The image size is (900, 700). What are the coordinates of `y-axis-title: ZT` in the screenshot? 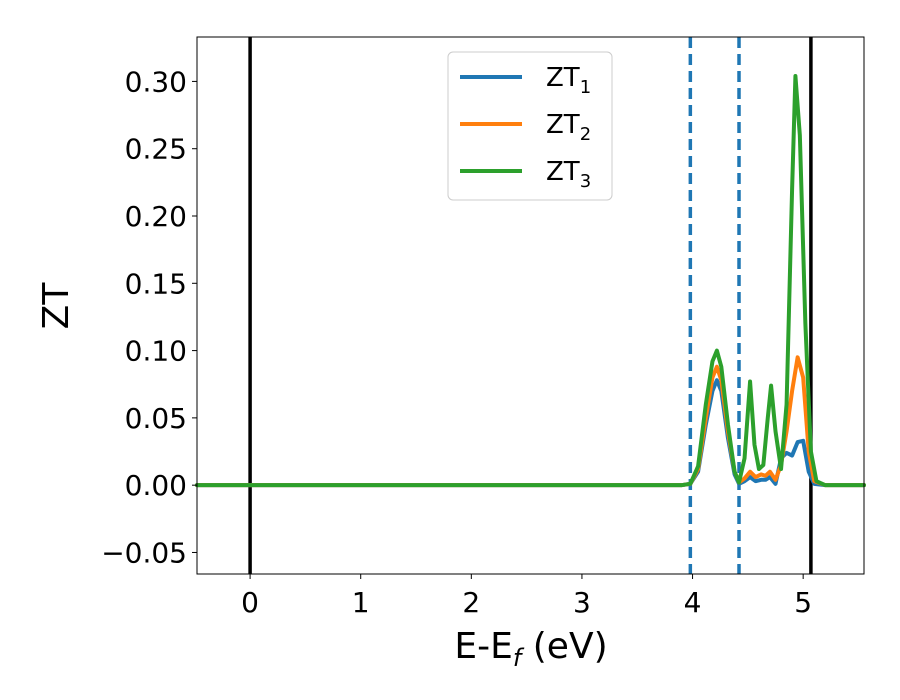 It's located at (56, 306).